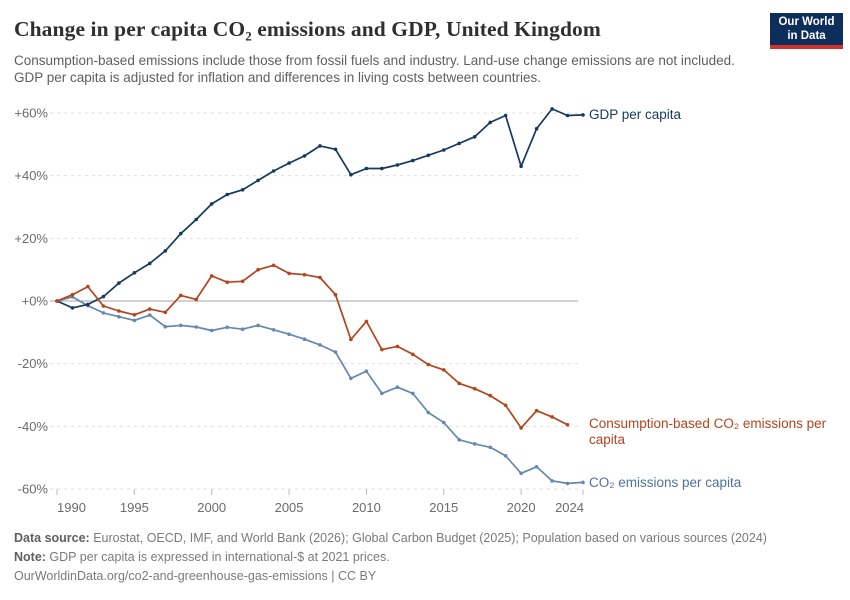  Describe the element at coordinates (181, 233) in the screenshot. I see `gdp-per-capita-point-1998` at that location.